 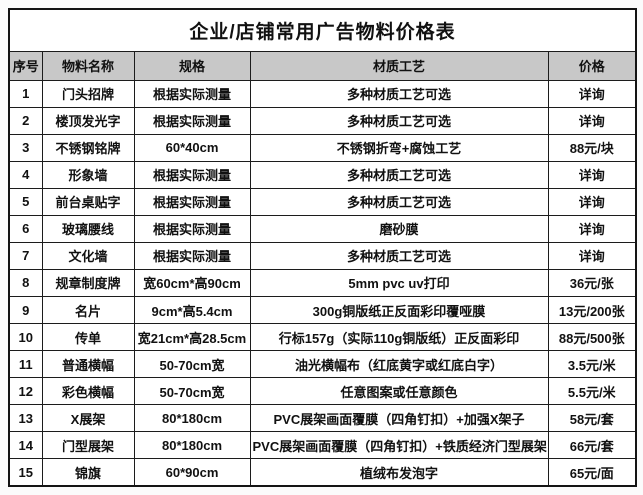 What do you see at coordinates (25, 445) in the screenshot?
I see `cell-no: 14` at bounding box center [25, 445].